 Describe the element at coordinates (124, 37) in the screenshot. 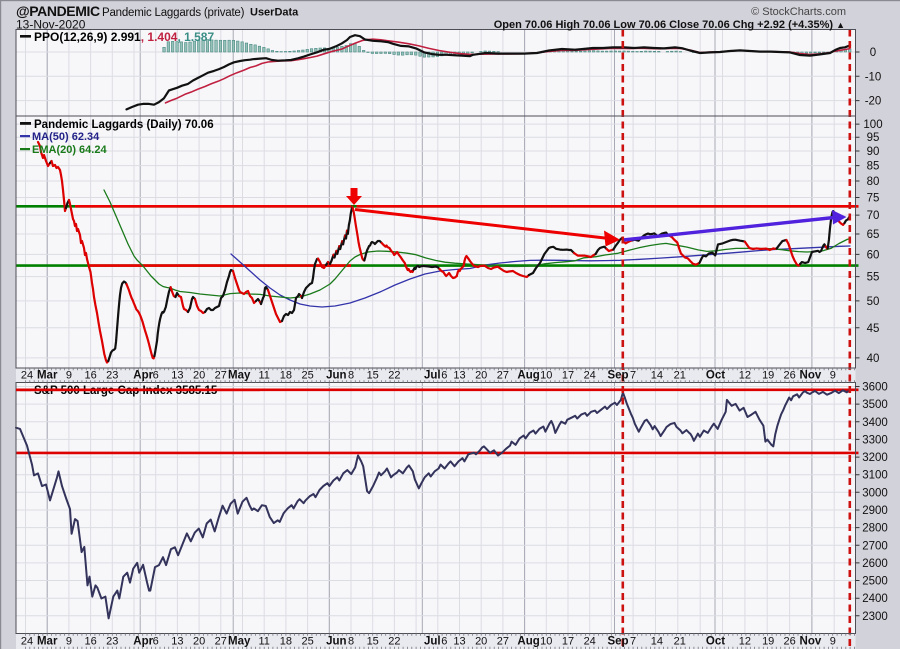

I see `svg-text:PPO(12,26,9) 2.991, 1.404, 1.5: PPO(12,26,9) 2.991, 1.404, 1.587` at that location.